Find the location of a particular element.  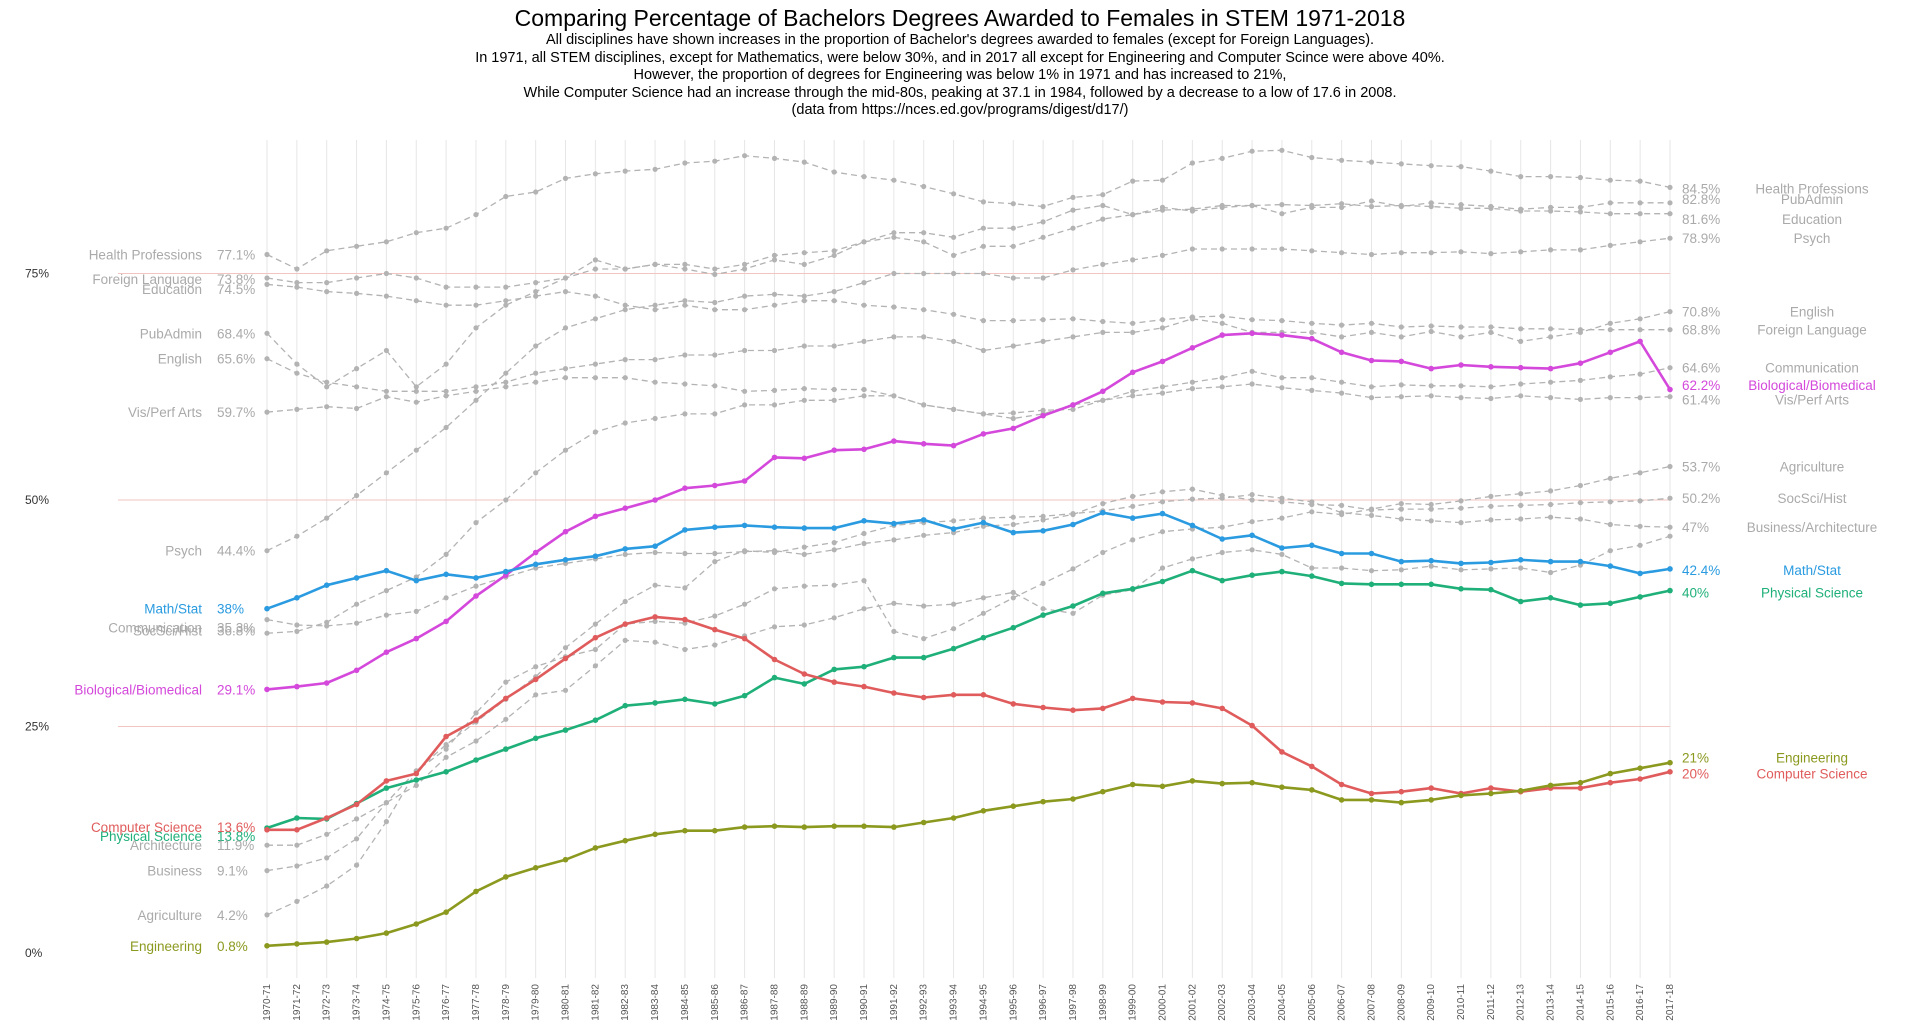

x-tick-label-1998-99: 1998-99 is located at coordinates (1103, 1002).